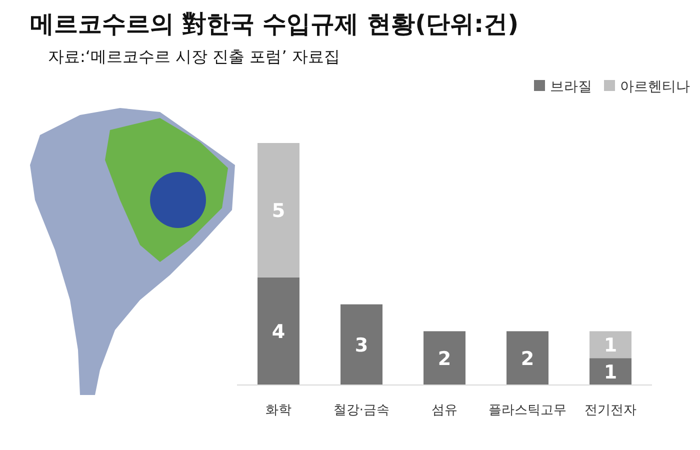 This screenshot has height=450, width=700. I want to click on legend-label: 브라질, so click(571, 87).